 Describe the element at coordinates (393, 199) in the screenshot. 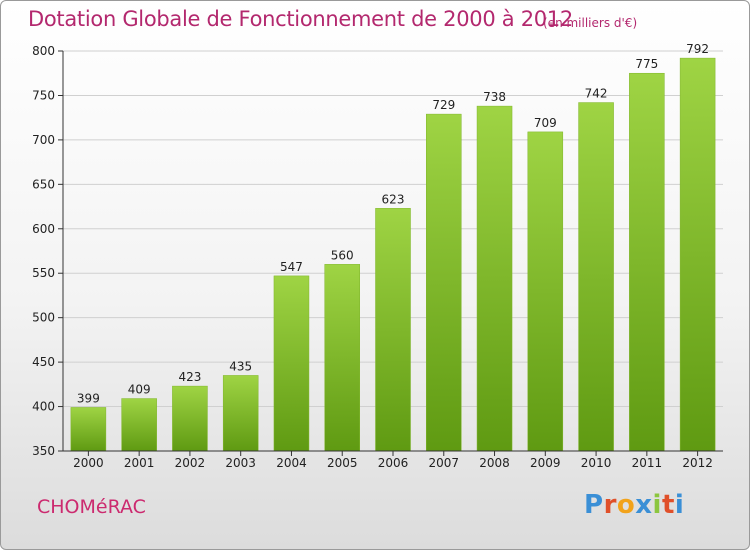

I see `value-label-2006: 623` at that location.